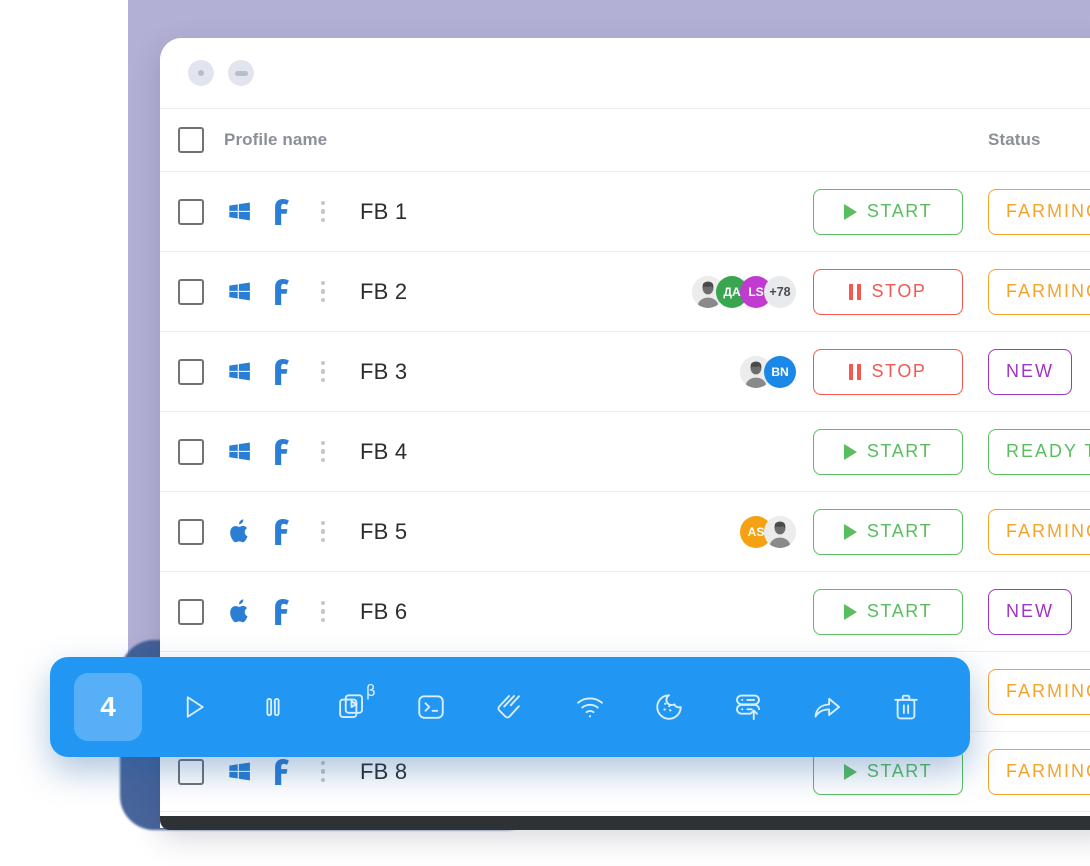 The image size is (1090, 866). I want to click on row-status-cell: FARMING, so click(1027, 211).